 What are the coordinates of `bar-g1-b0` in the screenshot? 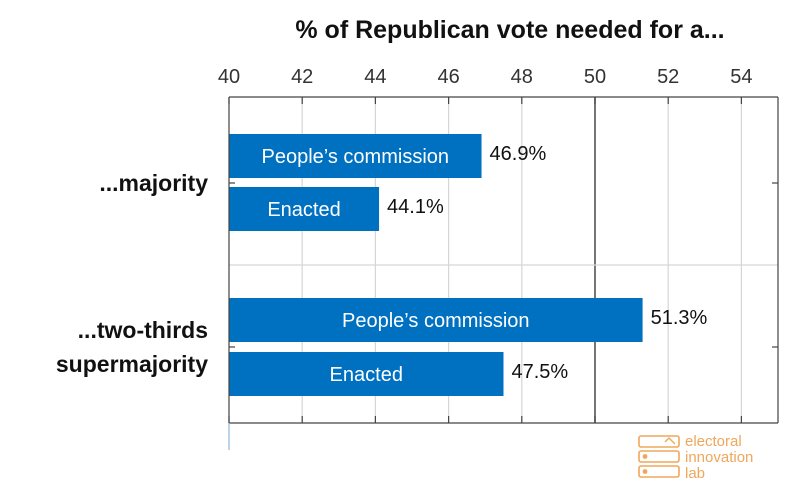 It's located at (436, 320).